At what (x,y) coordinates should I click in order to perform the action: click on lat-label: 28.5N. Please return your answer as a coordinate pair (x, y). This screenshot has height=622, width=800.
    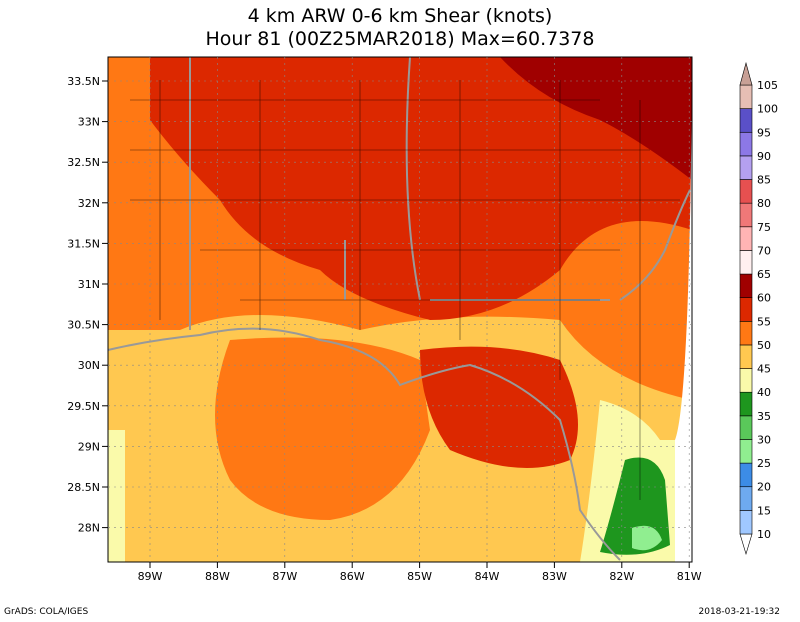
    Looking at the image, I should click on (83, 487).